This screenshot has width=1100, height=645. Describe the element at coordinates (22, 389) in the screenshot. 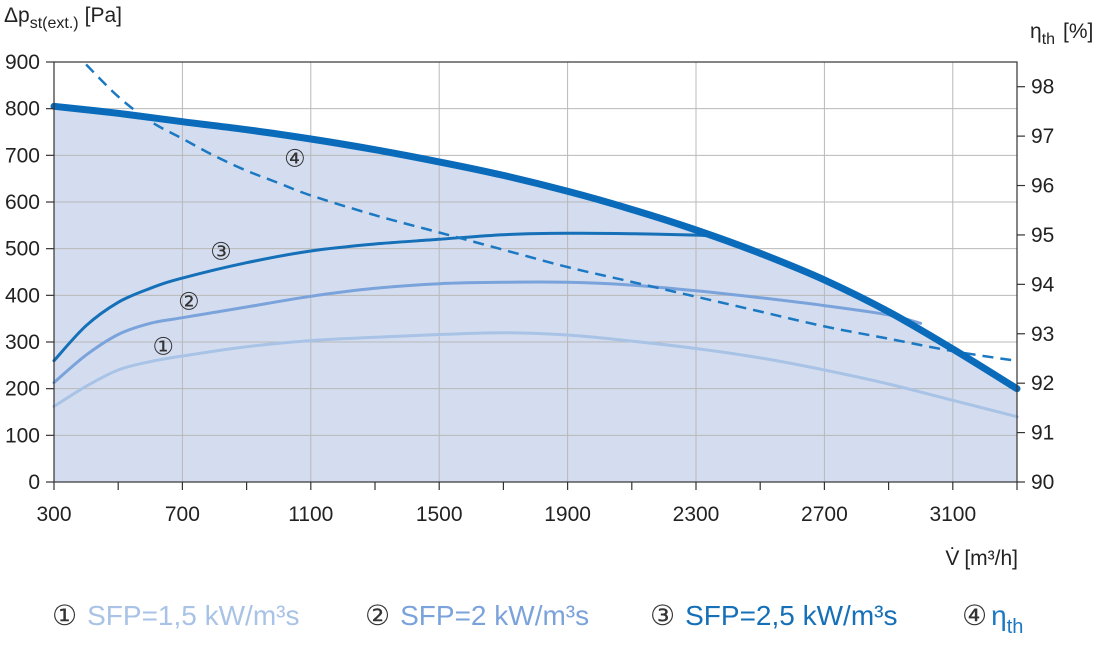

I see `y-left-tick-label: 200` at that location.